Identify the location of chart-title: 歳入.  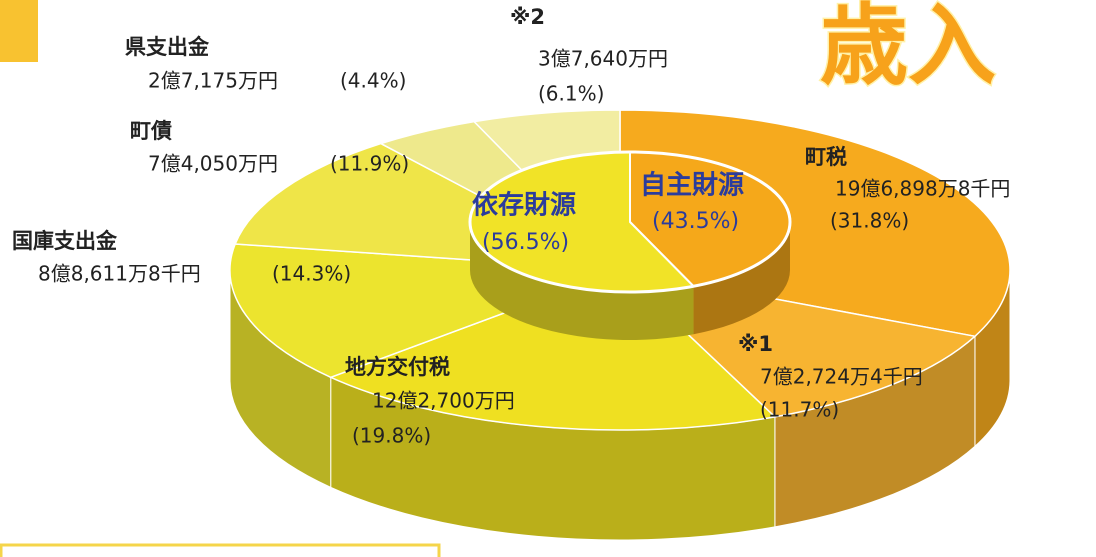
(908, 48).